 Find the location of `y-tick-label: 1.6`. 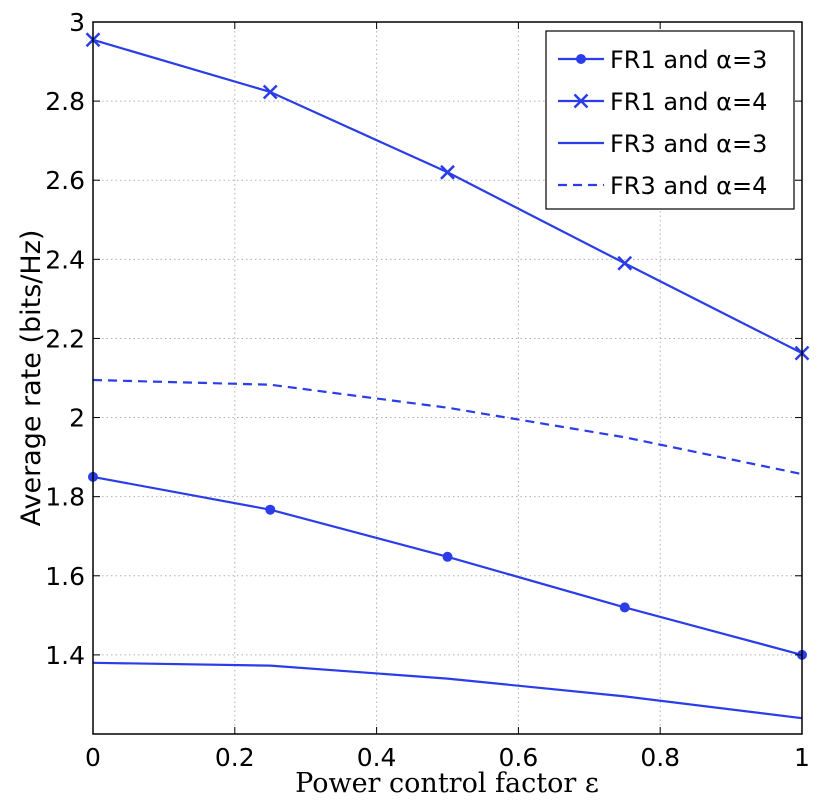

y-tick-label: 1.6 is located at coordinates (65, 576).